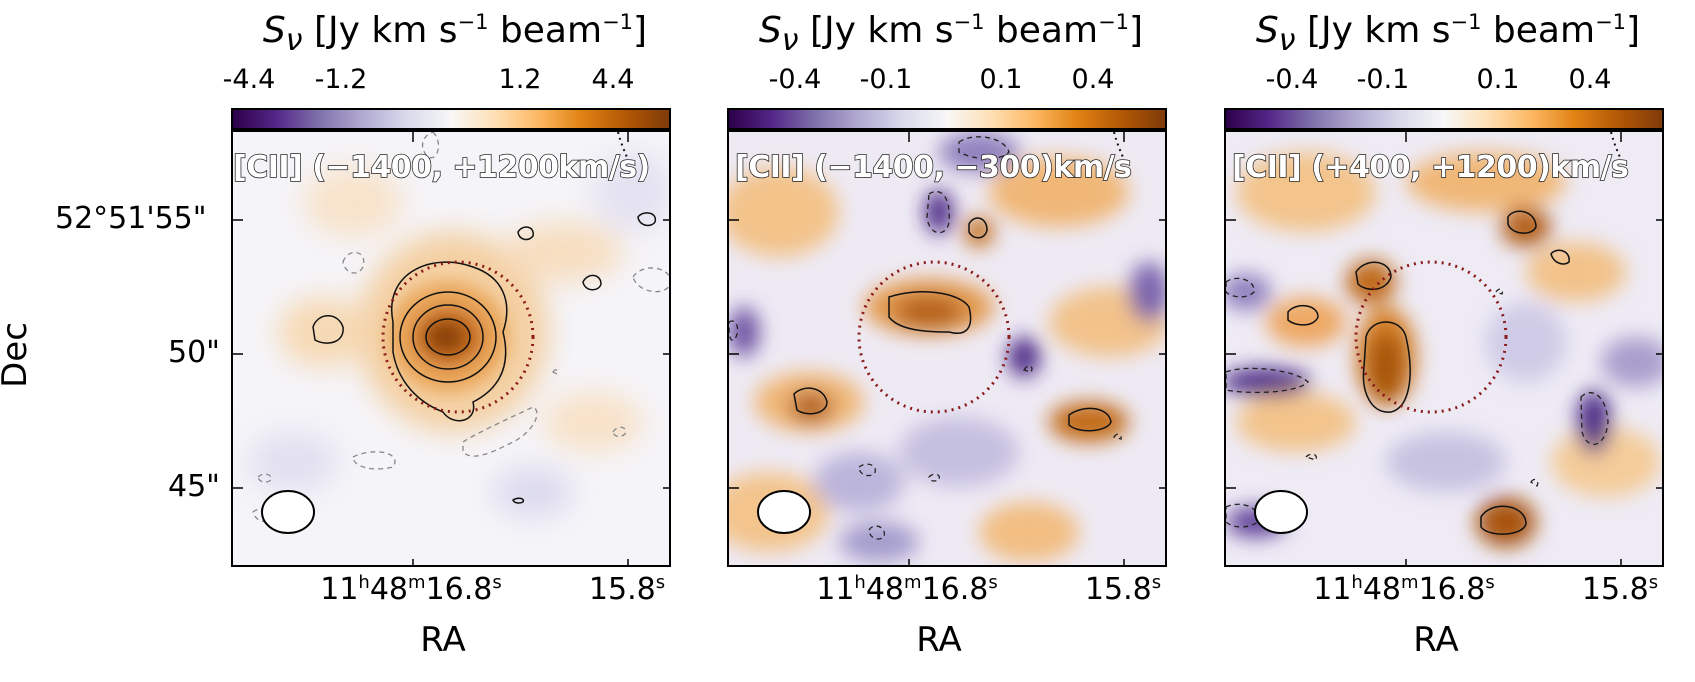  Describe the element at coordinates (1001, 79) in the screenshot. I see `cb2-tick-2: 0.1` at that location.